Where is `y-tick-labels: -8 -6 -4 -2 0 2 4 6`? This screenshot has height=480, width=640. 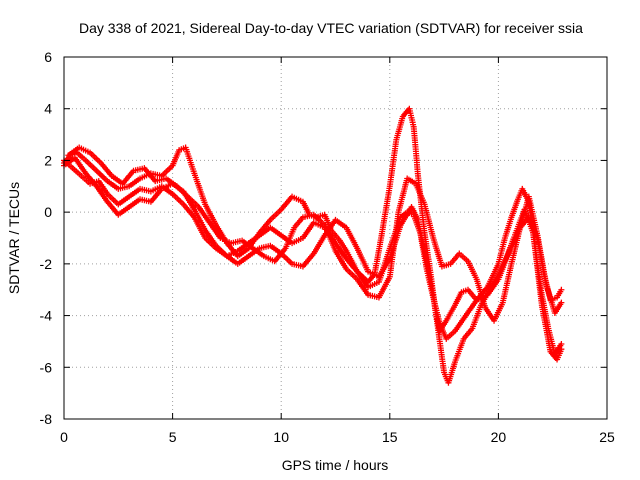 y-tick-labels: -8 -6 -4 -2 0 2 4 6 is located at coordinates (46, 238).